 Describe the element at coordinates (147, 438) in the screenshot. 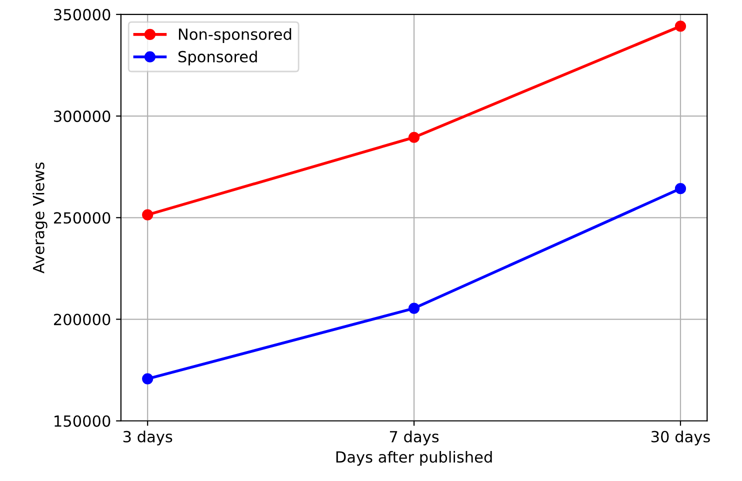

I see `x-tick-label: 3 days` at that location.